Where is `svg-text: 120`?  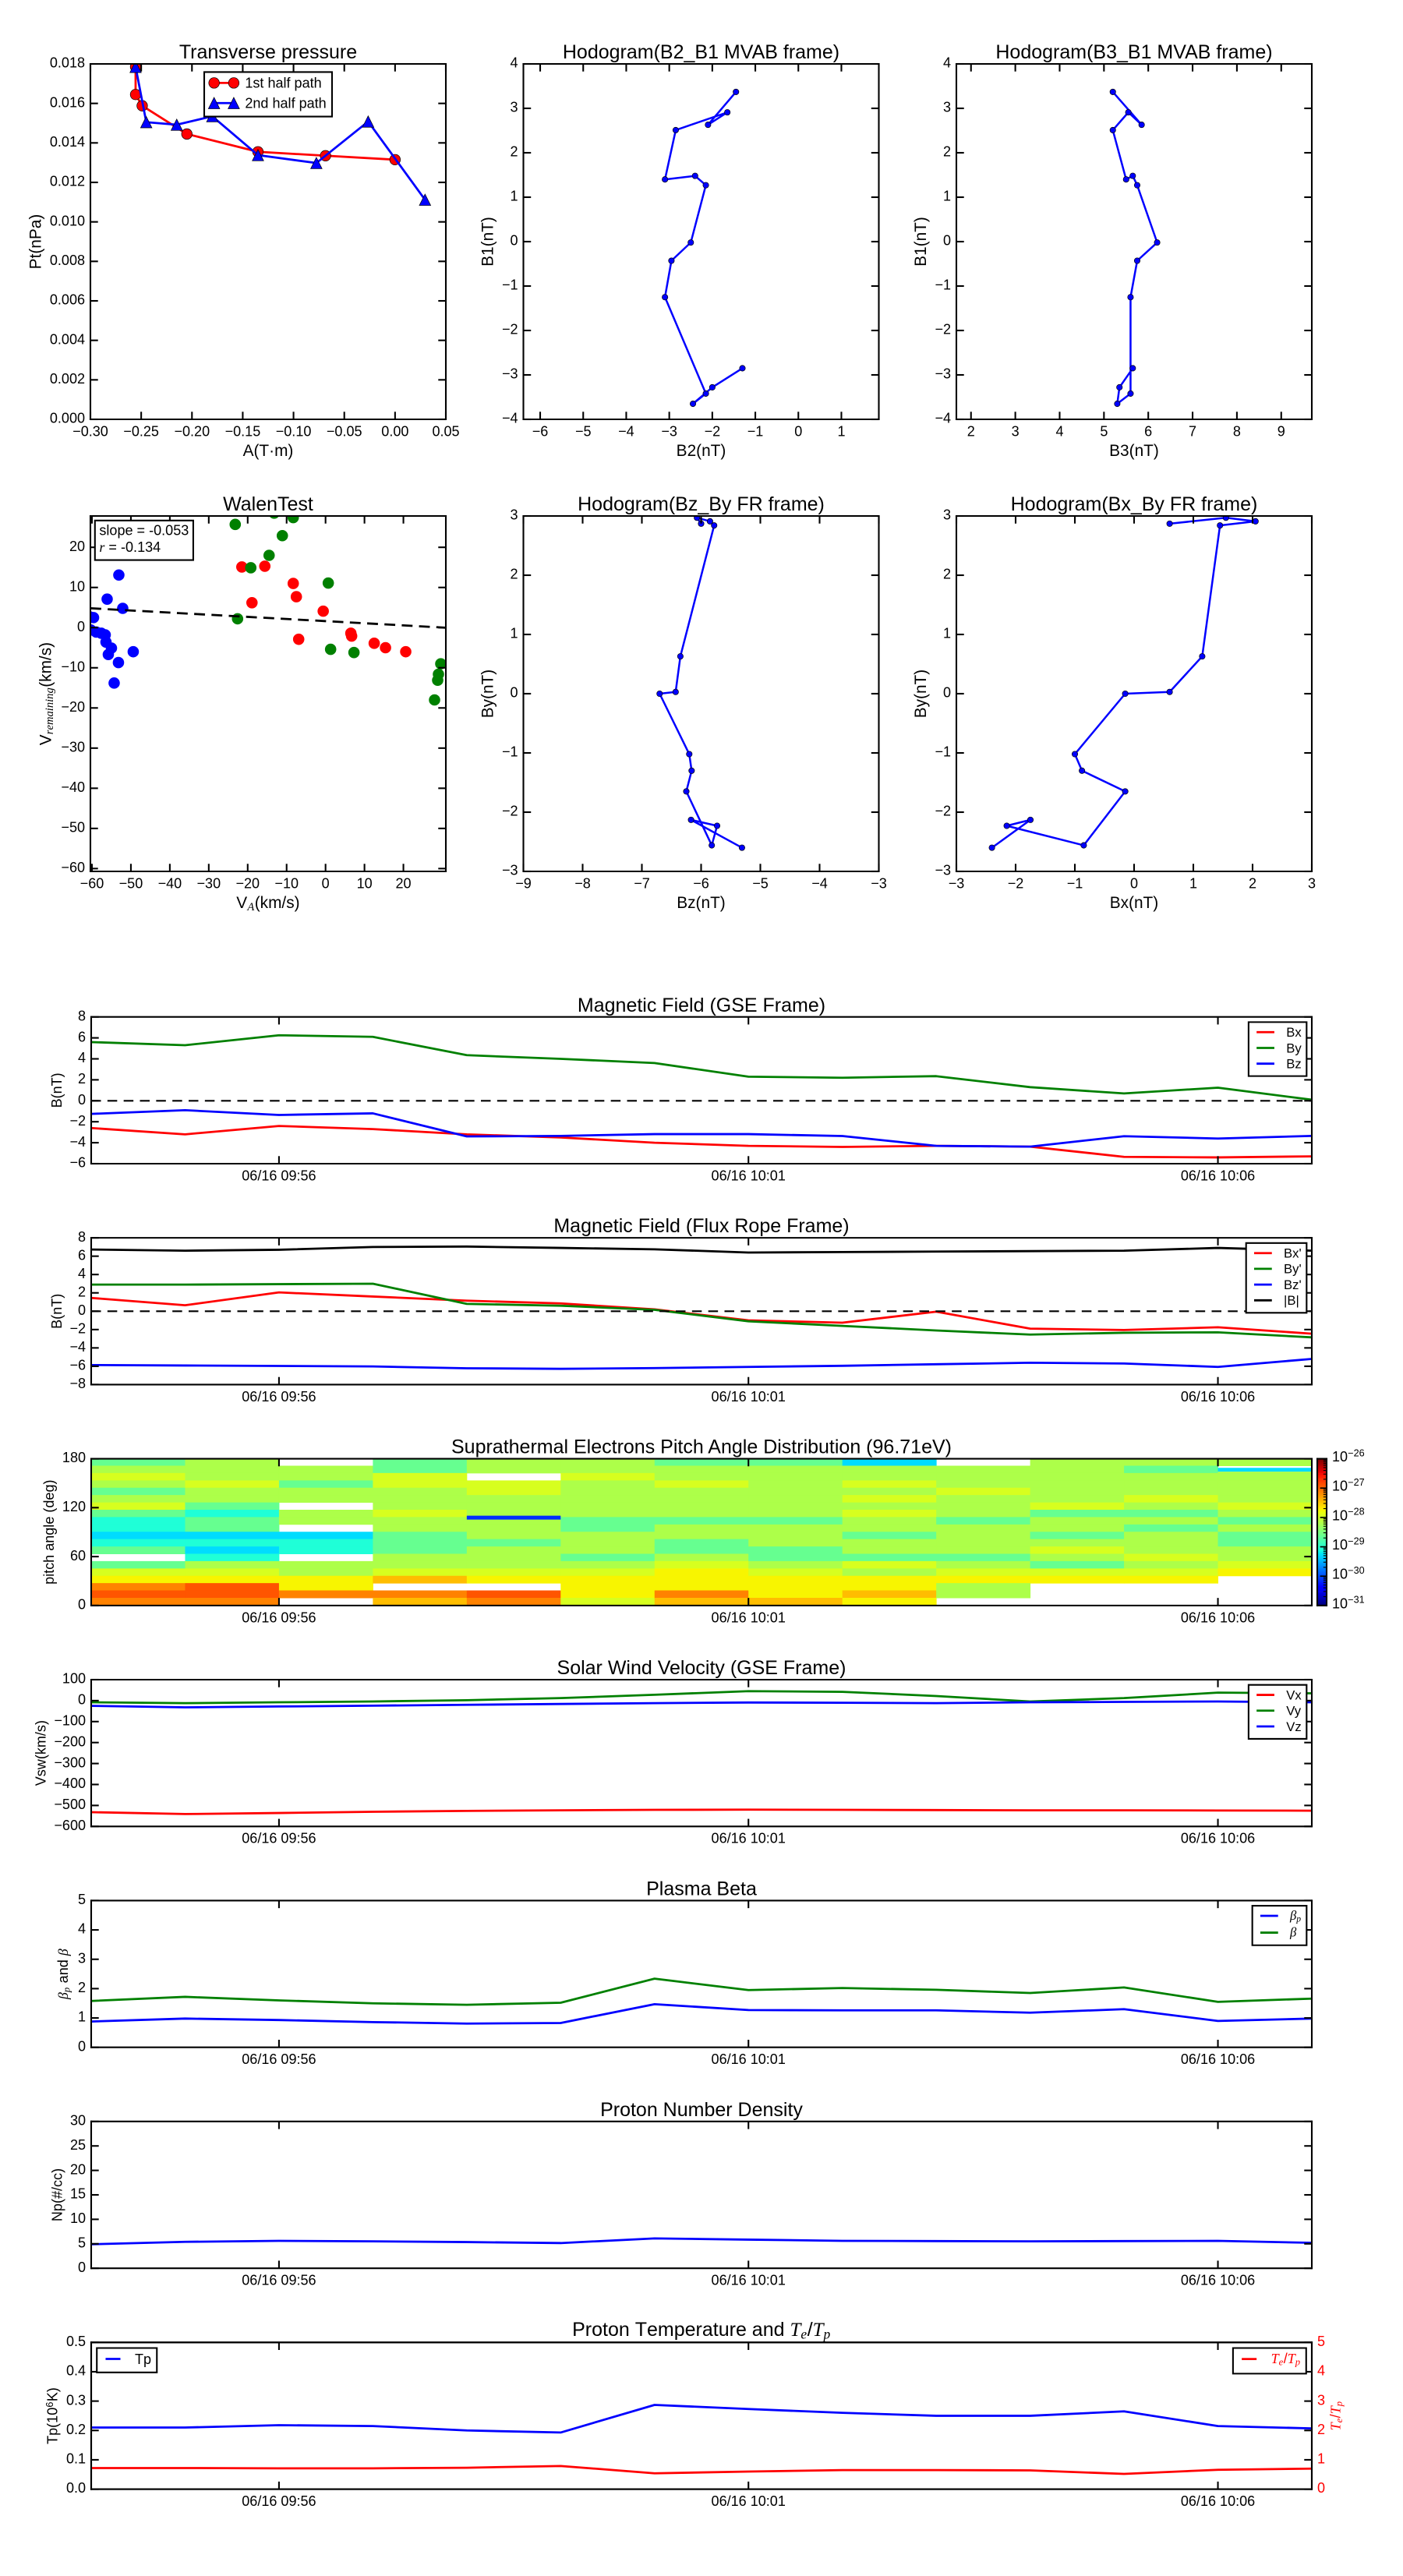
svg-text: 120 is located at coordinates (74, 1506).